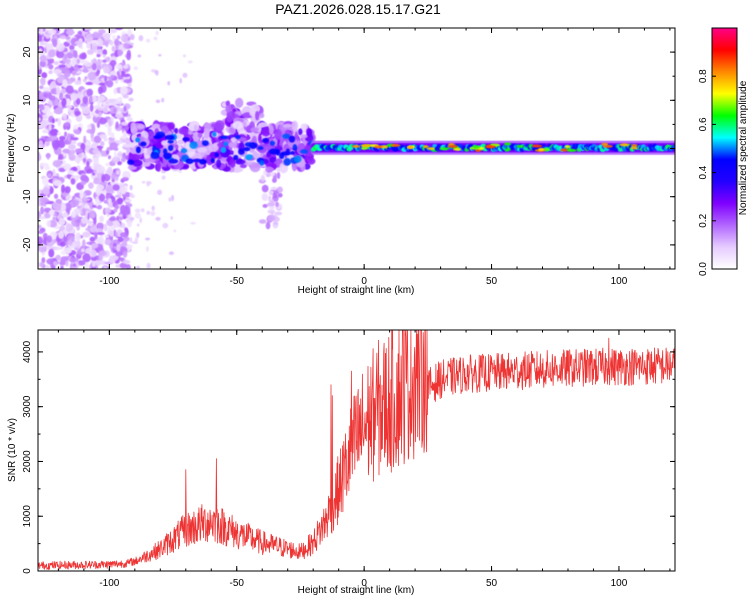 The width and height of the screenshot is (750, 600). I want to click on snr-xtick-label: -100, so click(109, 583).